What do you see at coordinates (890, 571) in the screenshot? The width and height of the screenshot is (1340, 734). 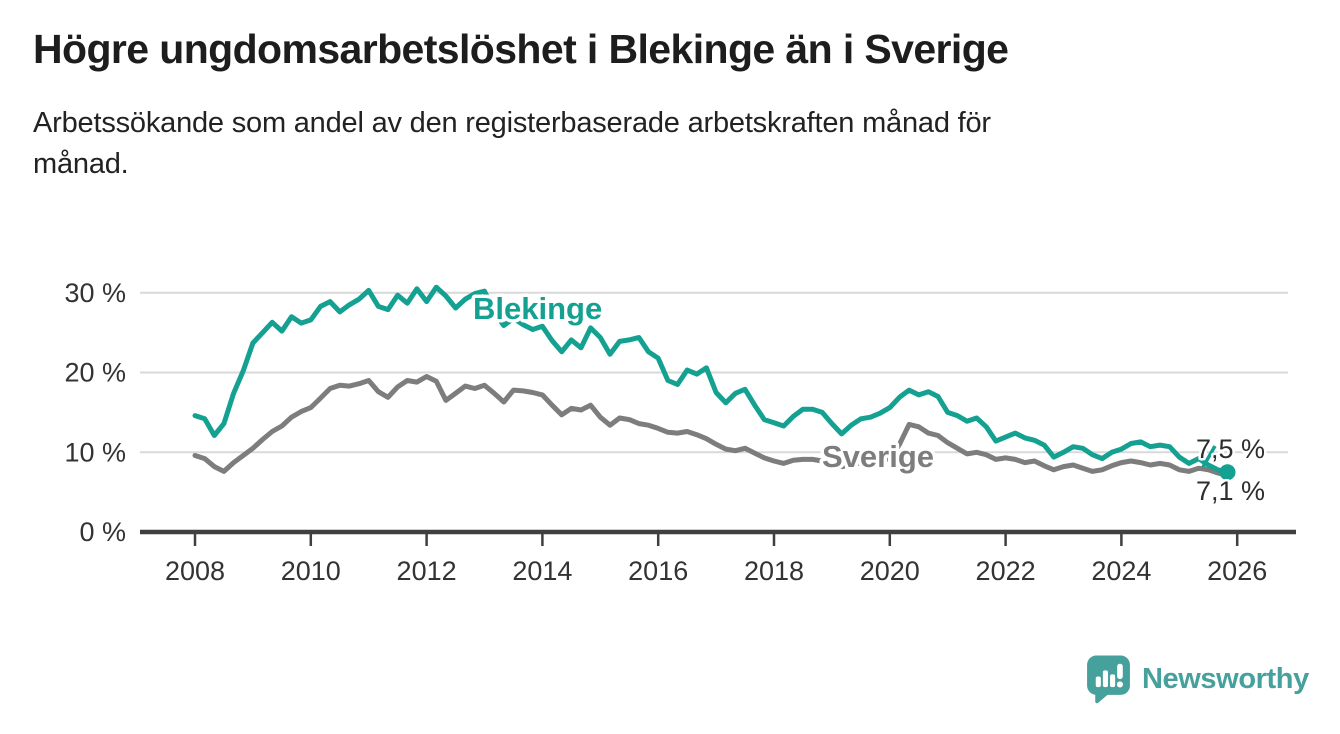 I see `svg-text: 2020` at bounding box center [890, 571].